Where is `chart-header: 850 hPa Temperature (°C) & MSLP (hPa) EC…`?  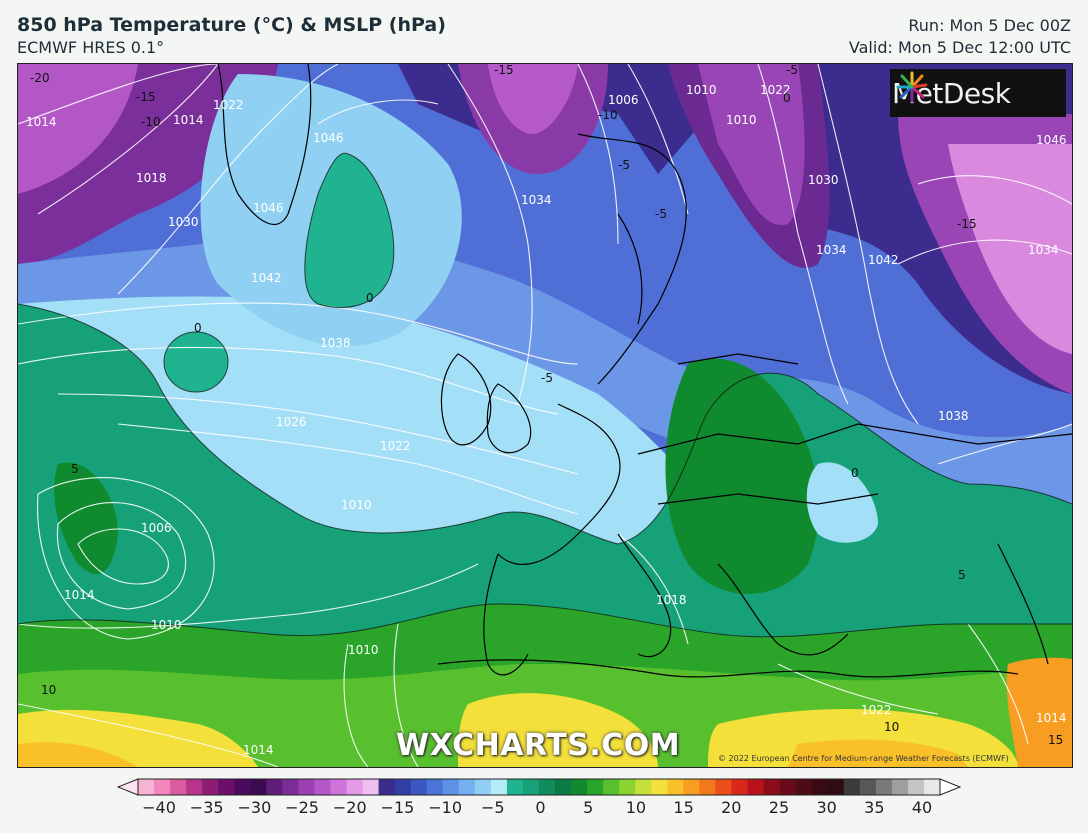 chart-header: 850 hPa Temperature (°C) & MSLP (hPa) EC… is located at coordinates (544, 31).